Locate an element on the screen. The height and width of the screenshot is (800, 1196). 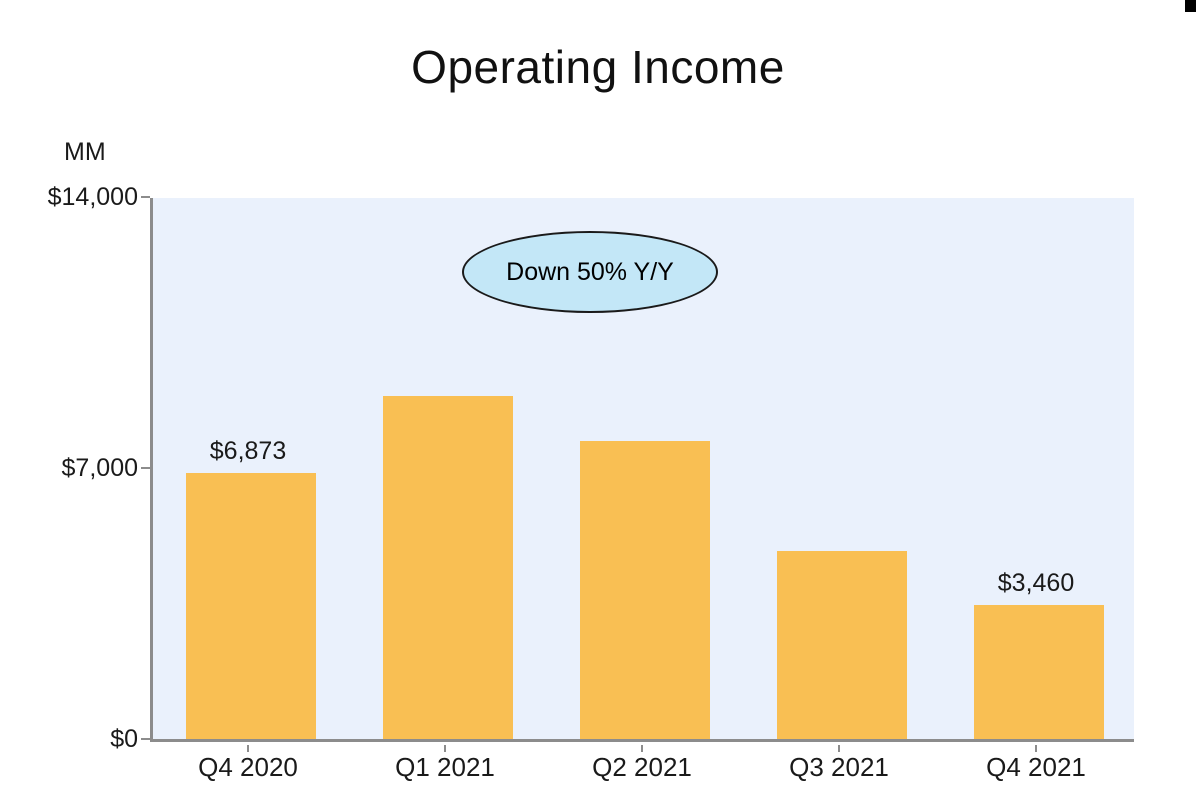
x-tick-label-q4-2021: Q4 2021 is located at coordinates (1036, 767).